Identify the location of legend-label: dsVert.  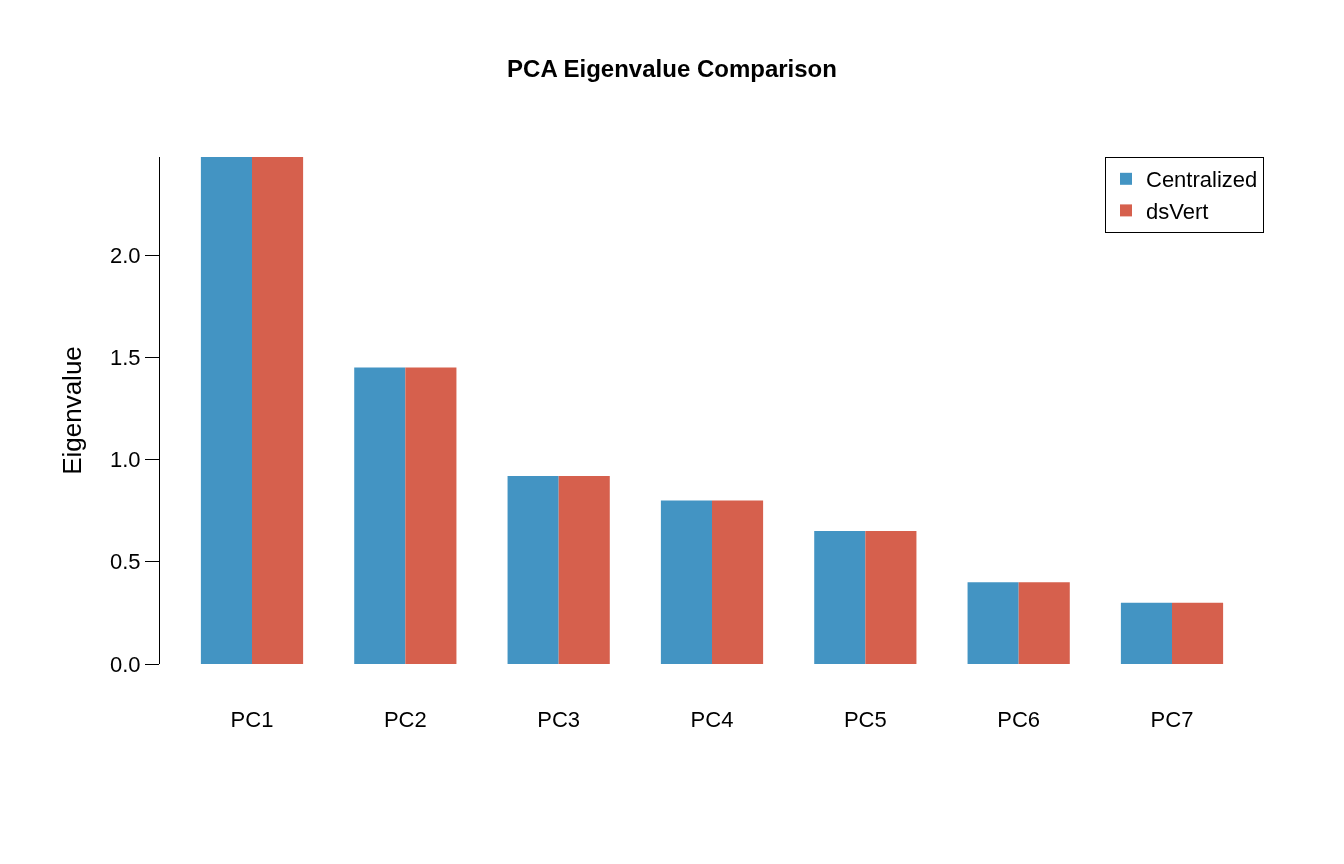
(1177, 211).